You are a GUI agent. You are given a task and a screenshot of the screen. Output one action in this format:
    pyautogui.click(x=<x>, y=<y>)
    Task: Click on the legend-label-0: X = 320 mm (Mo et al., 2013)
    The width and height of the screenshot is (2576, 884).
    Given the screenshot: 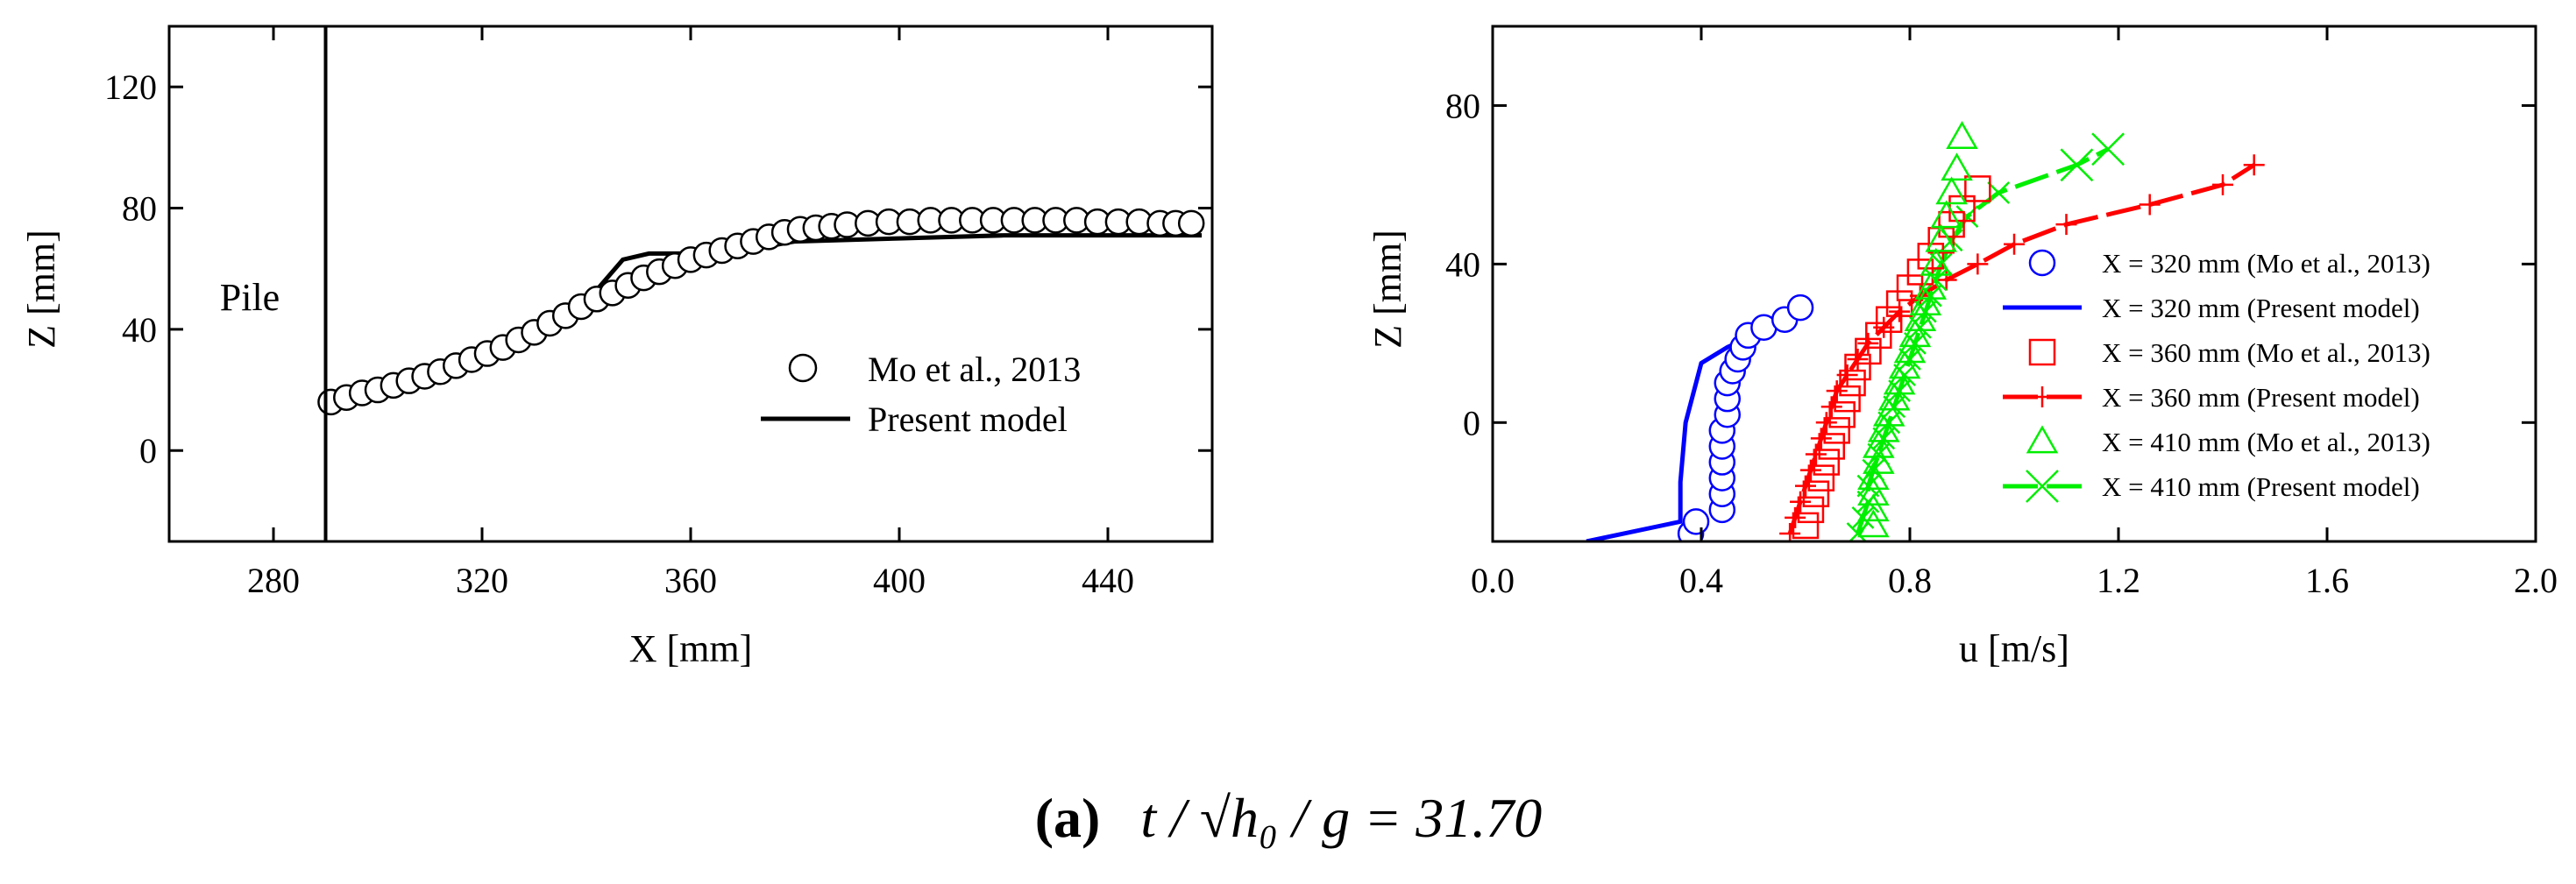 What is the action you would take?
    pyautogui.click(x=2266, y=263)
    